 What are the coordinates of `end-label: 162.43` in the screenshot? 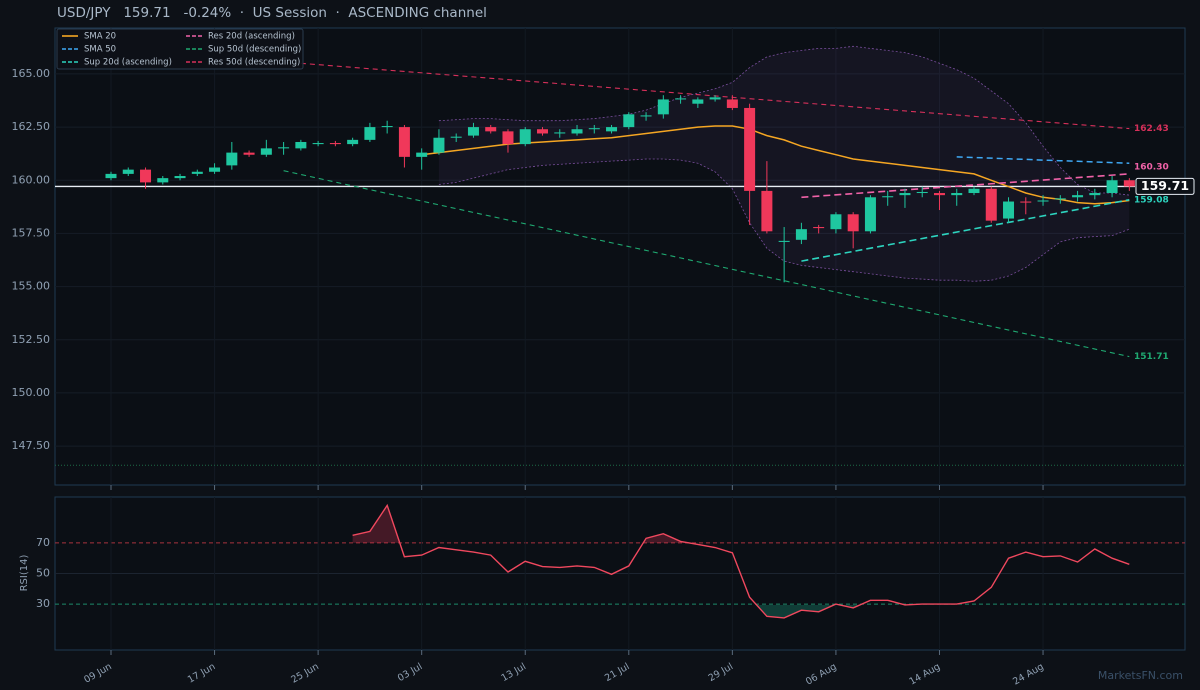 It's located at (1151, 129).